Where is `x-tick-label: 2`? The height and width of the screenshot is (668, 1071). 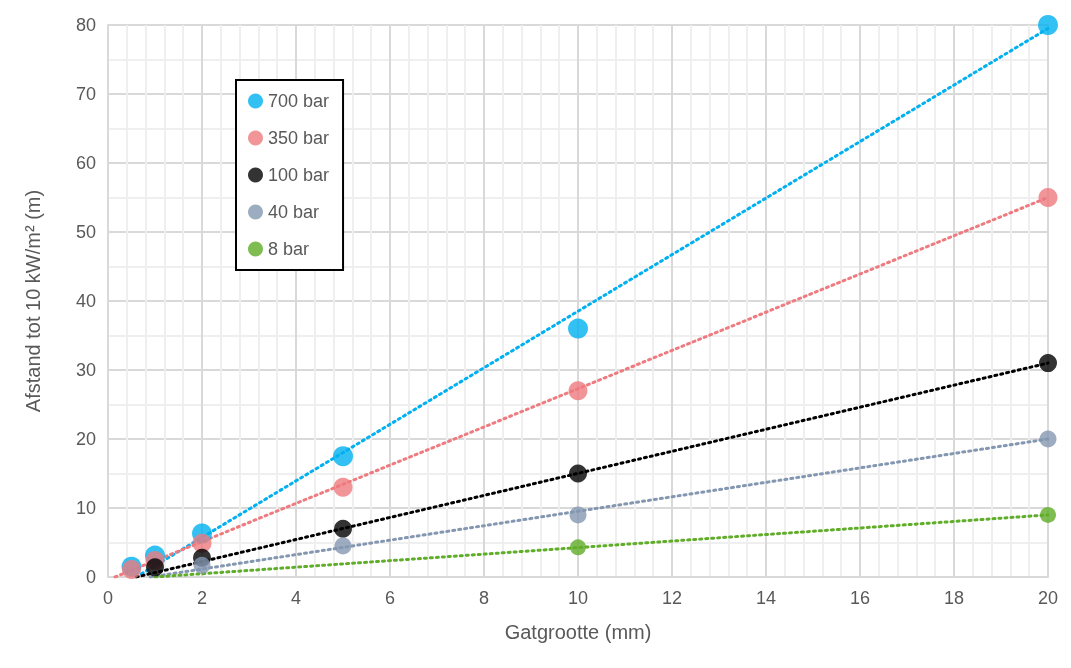
x-tick-label: 2 is located at coordinates (202, 598).